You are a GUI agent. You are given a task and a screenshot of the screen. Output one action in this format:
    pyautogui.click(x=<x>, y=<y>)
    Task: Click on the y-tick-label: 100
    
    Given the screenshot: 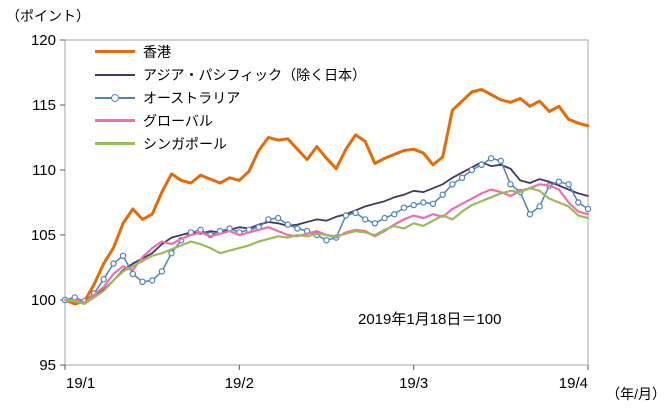 What is the action you would take?
    pyautogui.click(x=43, y=300)
    